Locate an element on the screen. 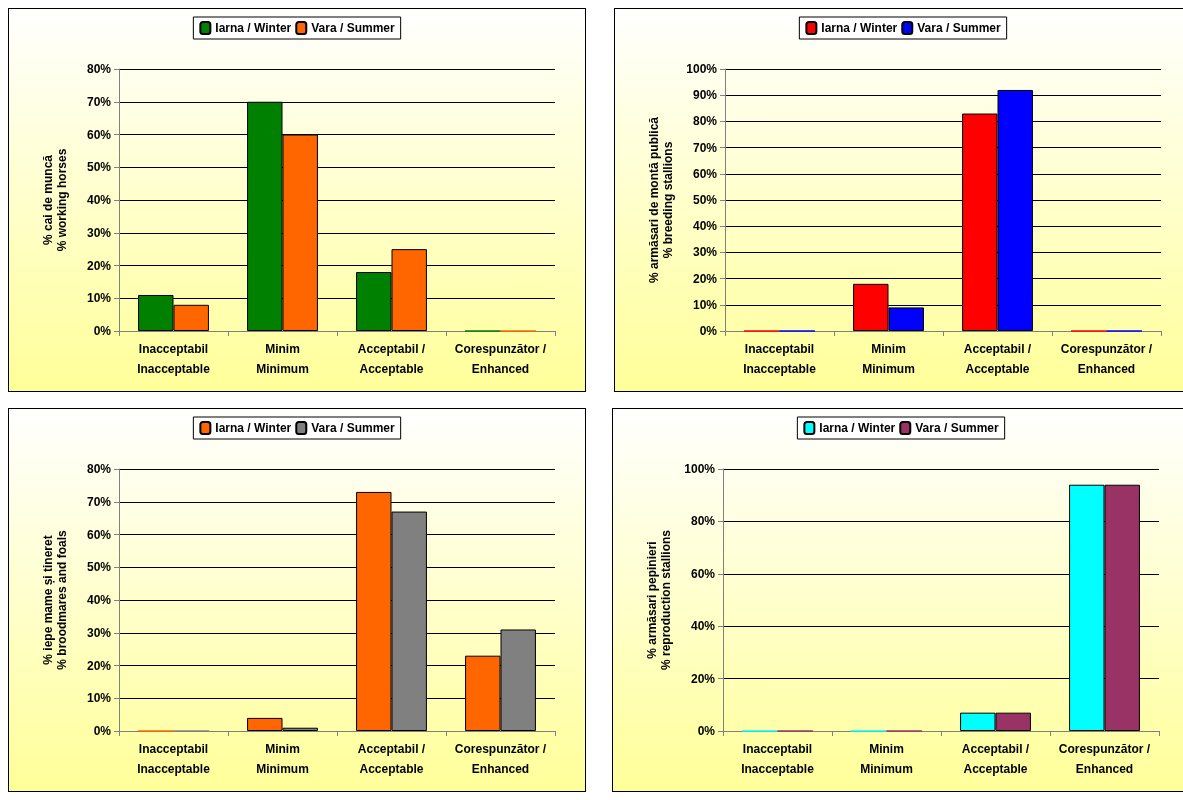 This screenshot has height=800, width=1183. y-axis-title: % armăsari pepinieri % reproduction stallions is located at coordinates (659, 600).